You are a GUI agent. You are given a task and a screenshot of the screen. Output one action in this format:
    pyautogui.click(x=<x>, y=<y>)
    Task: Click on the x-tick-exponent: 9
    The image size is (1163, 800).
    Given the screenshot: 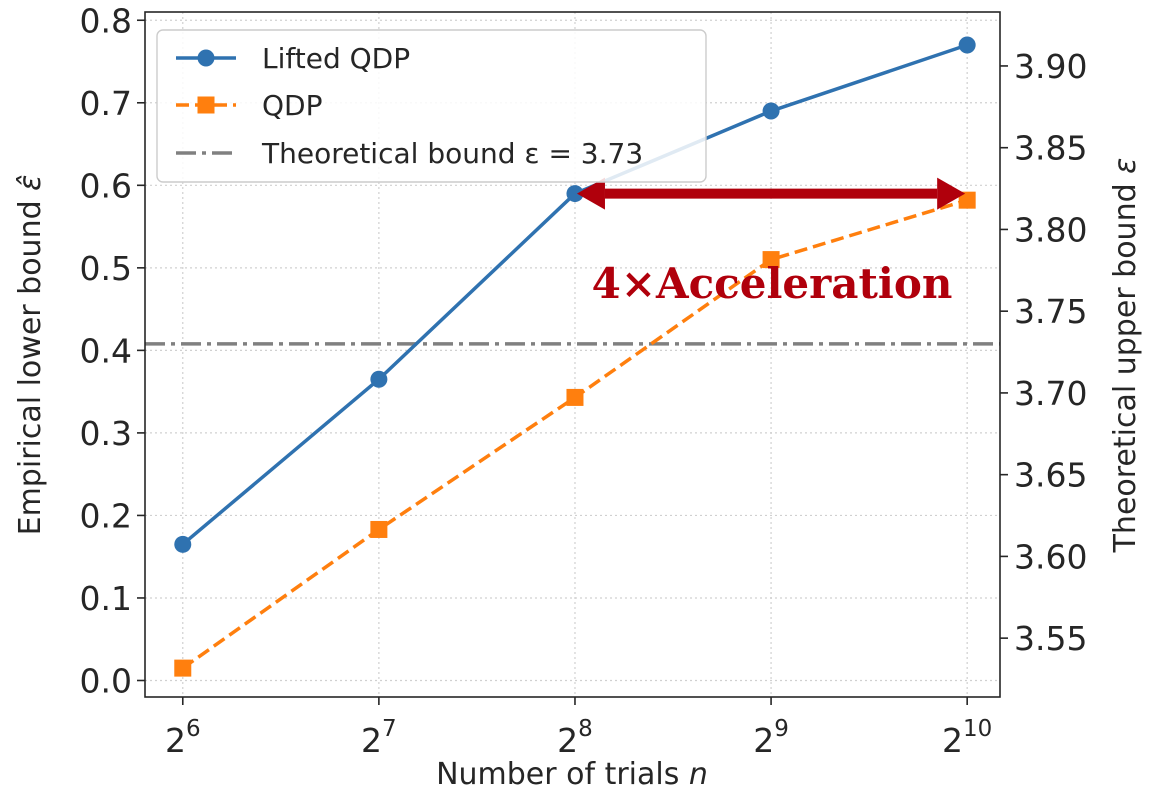 What is the action you would take?
    pyautogui.click(x=781, y=729)
    